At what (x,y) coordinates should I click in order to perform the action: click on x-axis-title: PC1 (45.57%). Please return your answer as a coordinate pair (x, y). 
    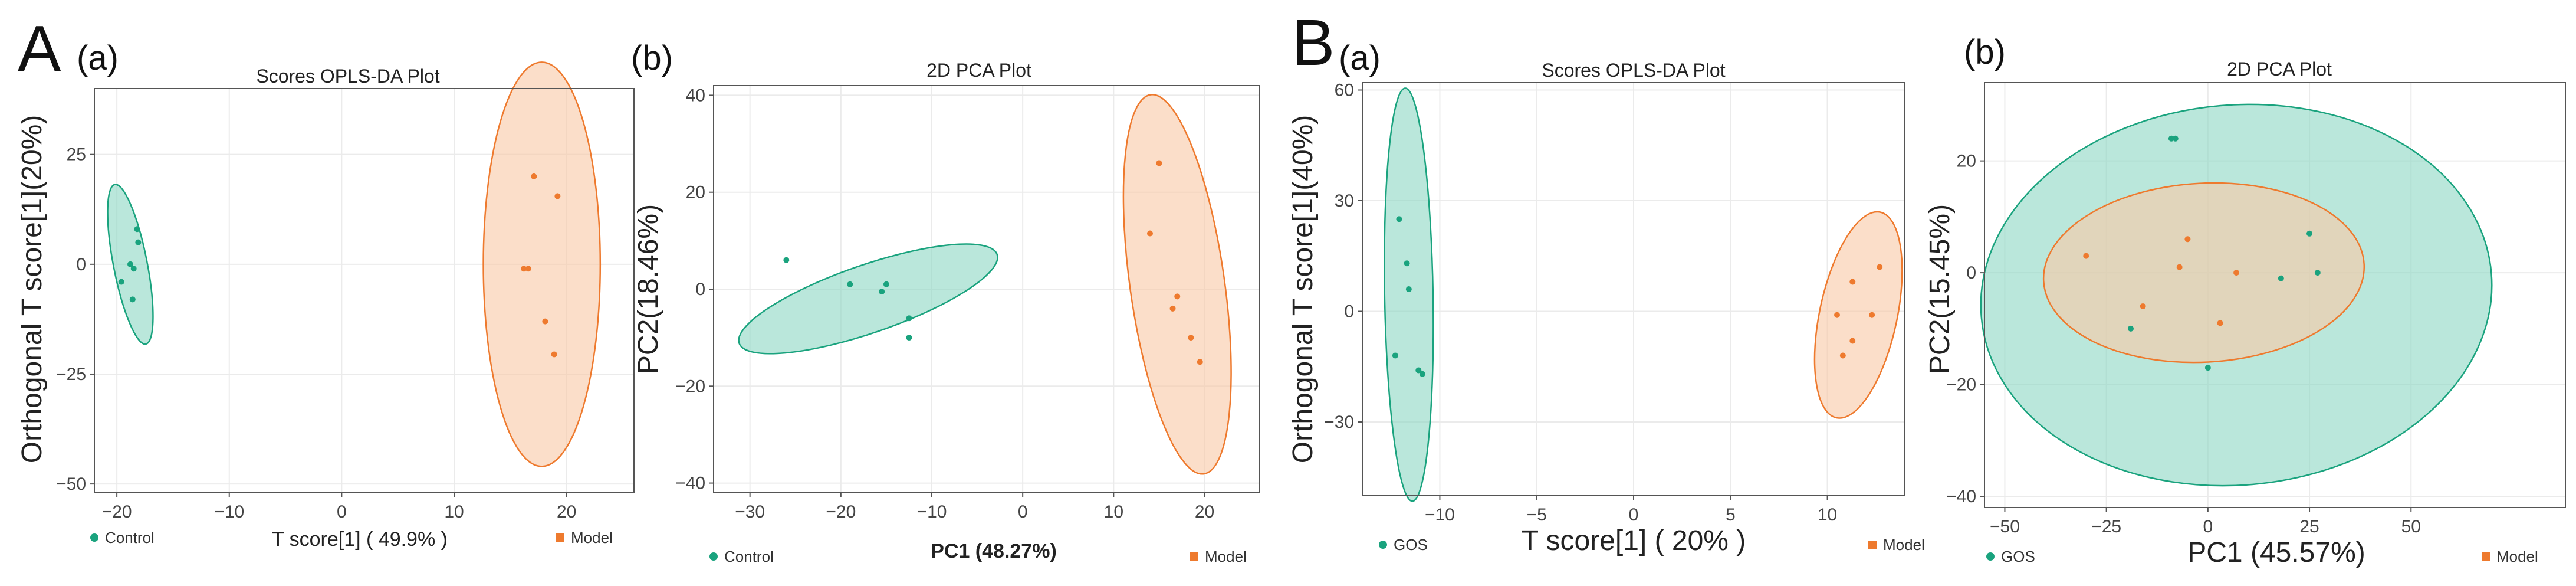
    Looking at the image, I should click on (2276, 552).